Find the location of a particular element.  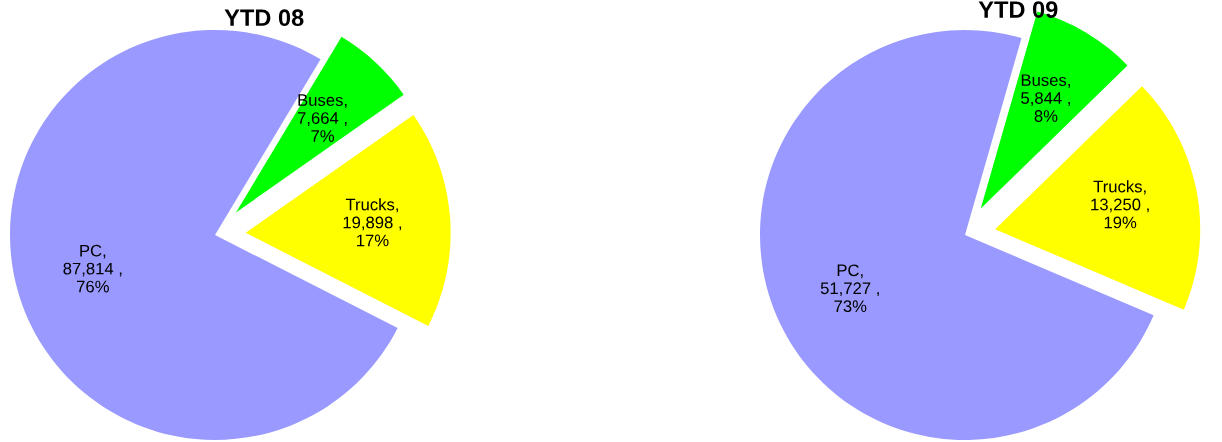

slice-label: Buses, 5,844 , 8% is located at coordinates (1045, 98).